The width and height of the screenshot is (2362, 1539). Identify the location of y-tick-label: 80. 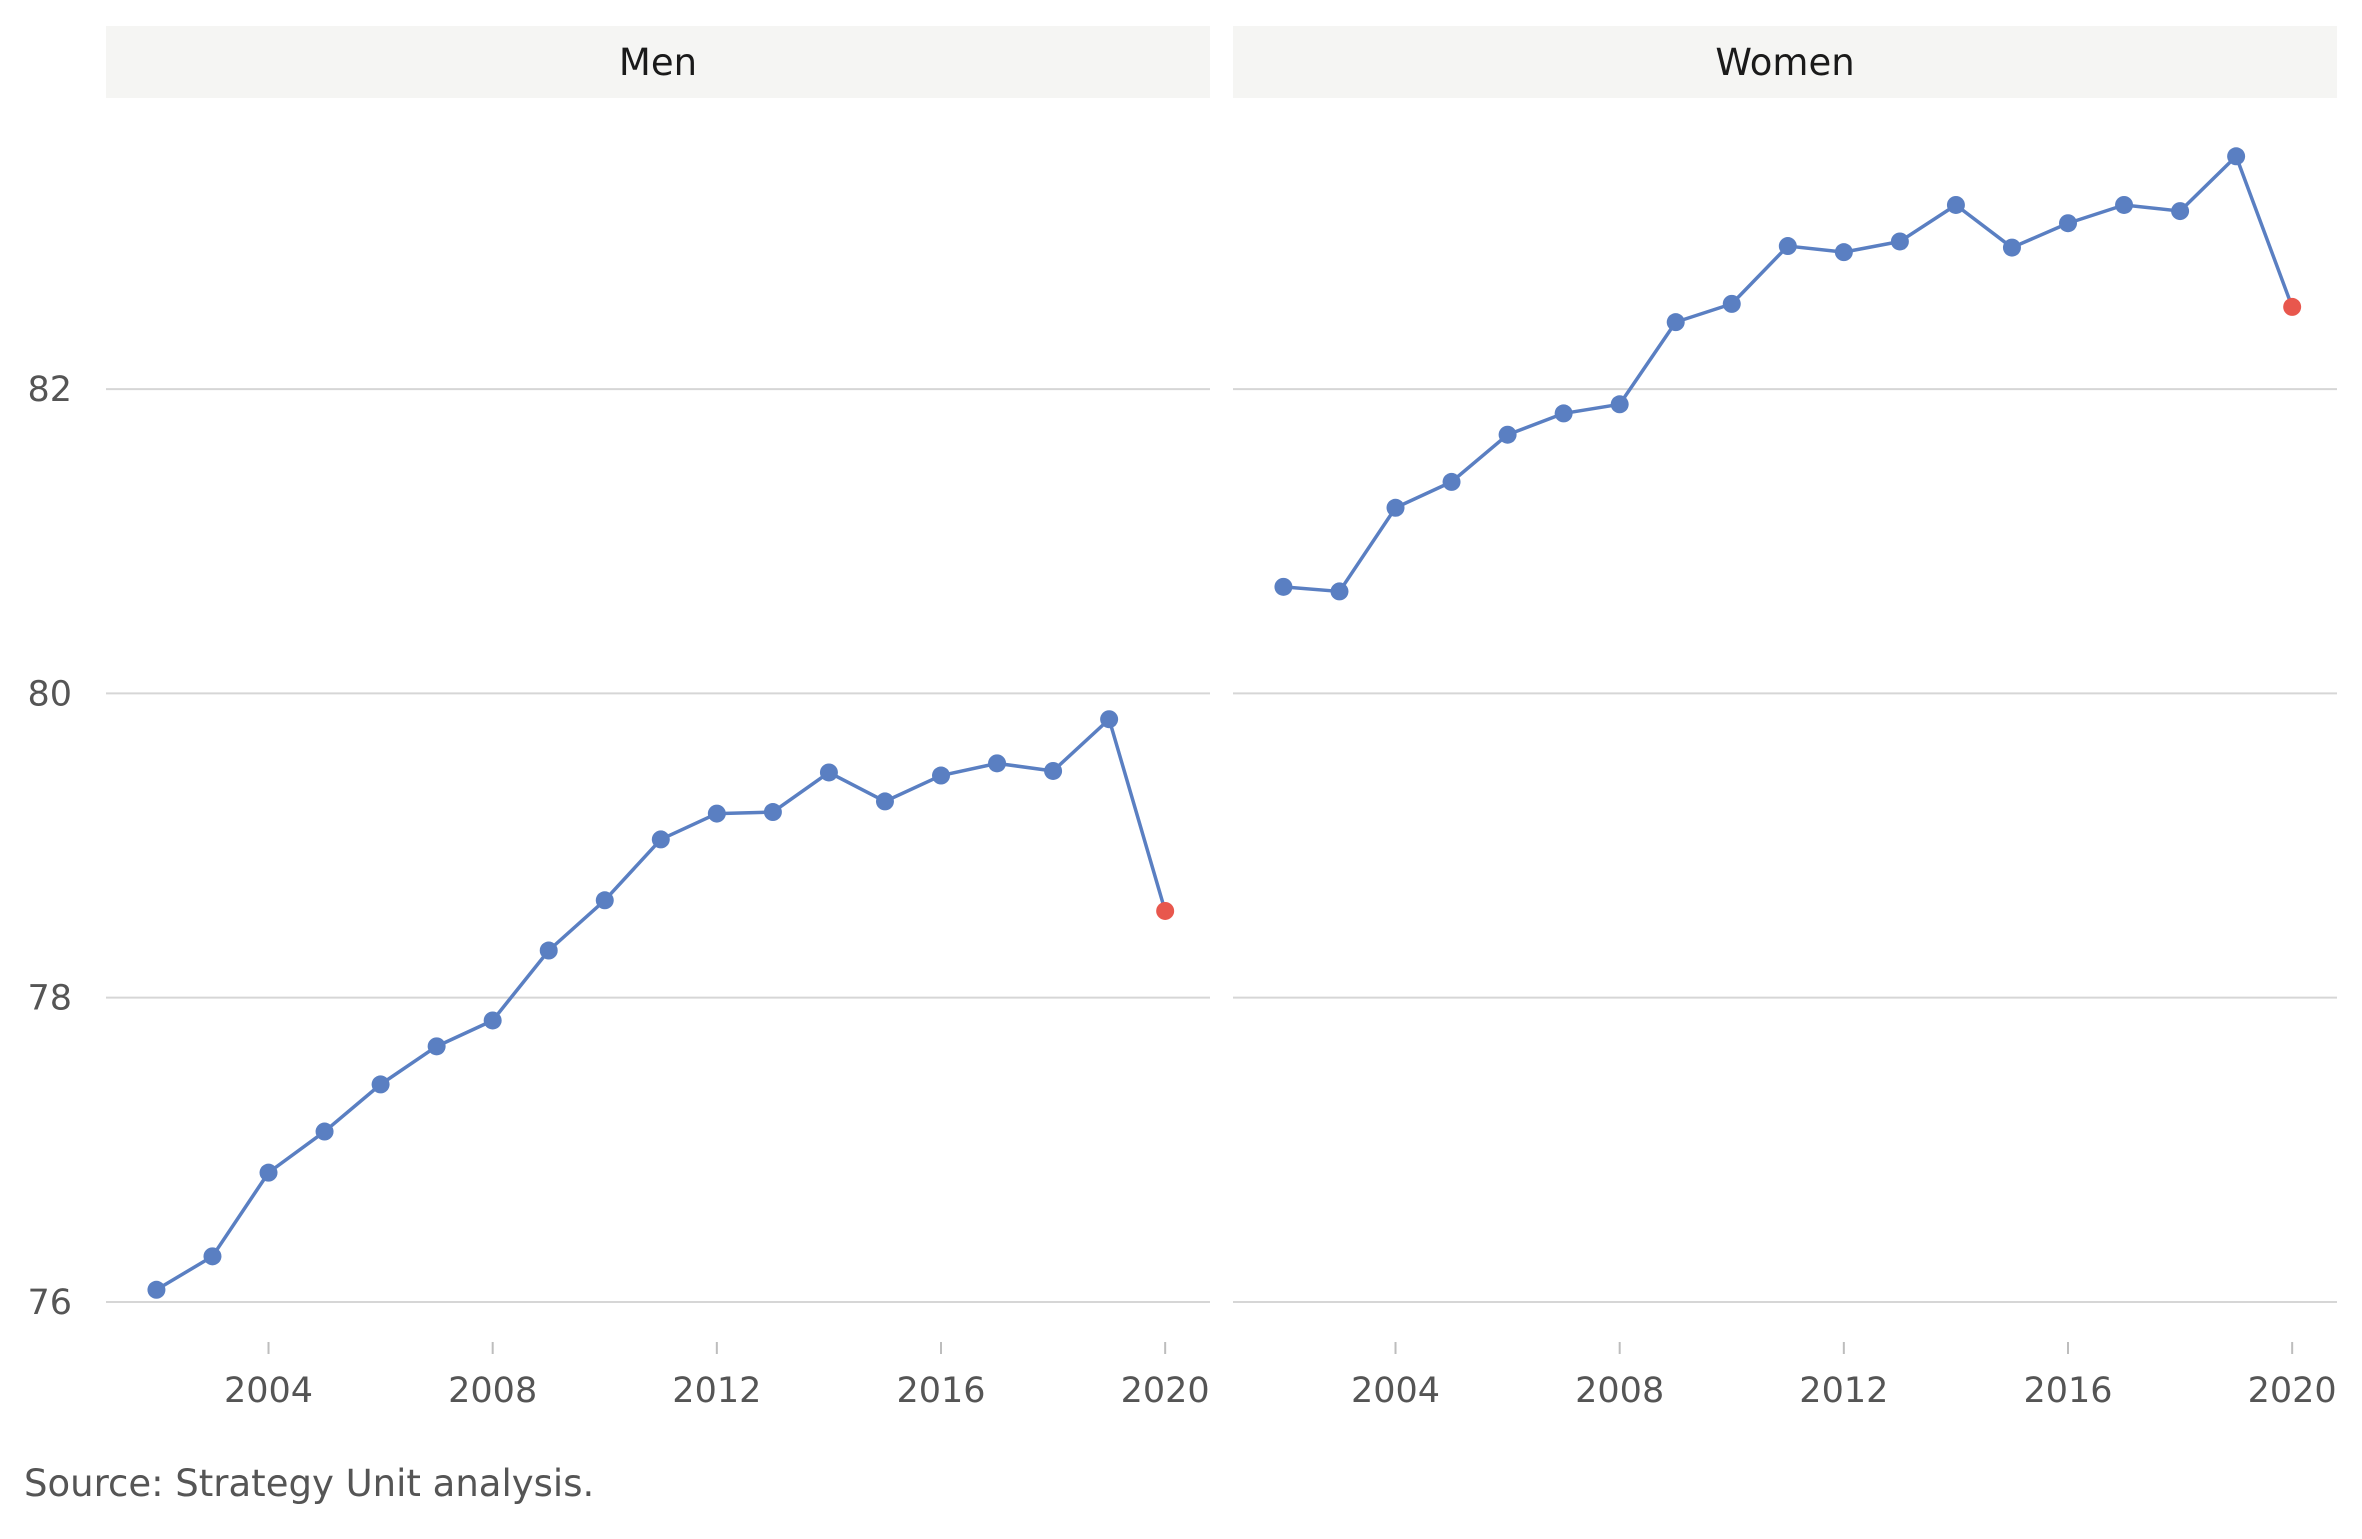
(49, 694).